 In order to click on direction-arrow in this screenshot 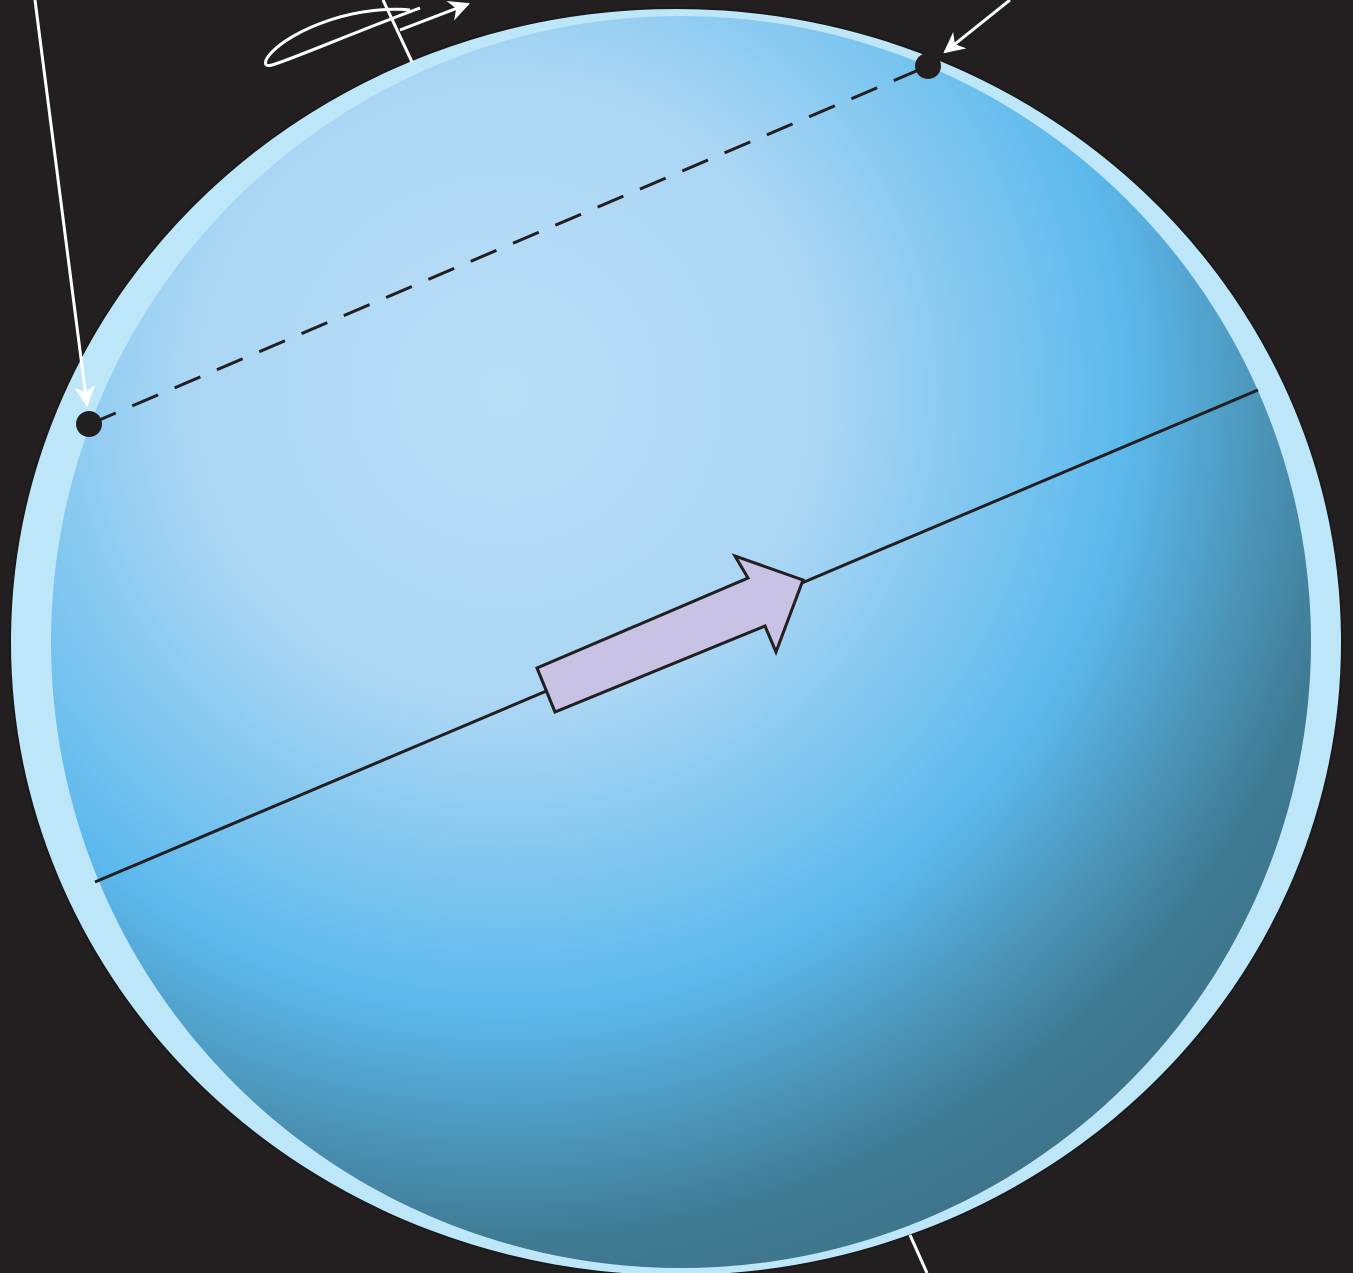, I will do `click(670, 633)`.